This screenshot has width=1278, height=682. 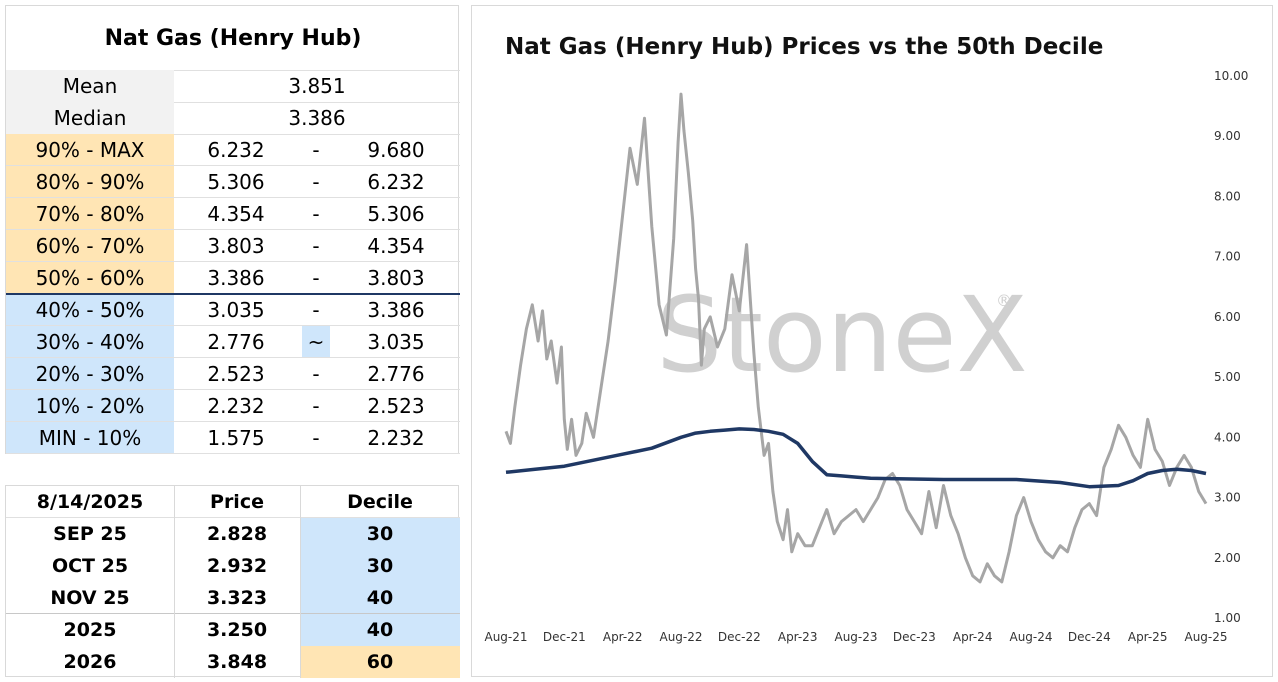 I want to click on x-tick-label: Apr-23, so click(x=798, y=637).